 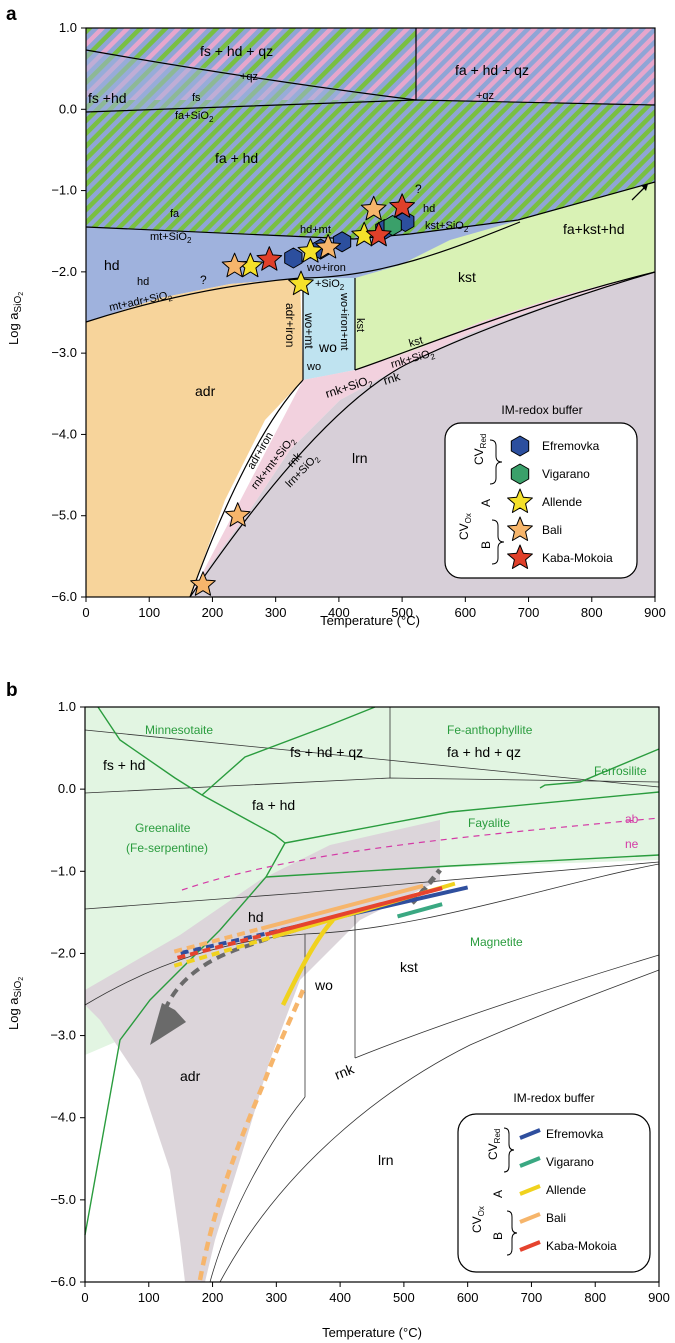 I want to click on label-ne: ne, so click(x=632, y=844).